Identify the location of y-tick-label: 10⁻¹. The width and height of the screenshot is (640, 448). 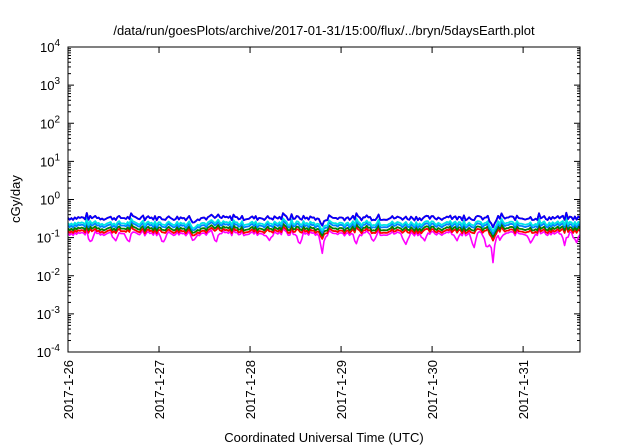
(49, 237).